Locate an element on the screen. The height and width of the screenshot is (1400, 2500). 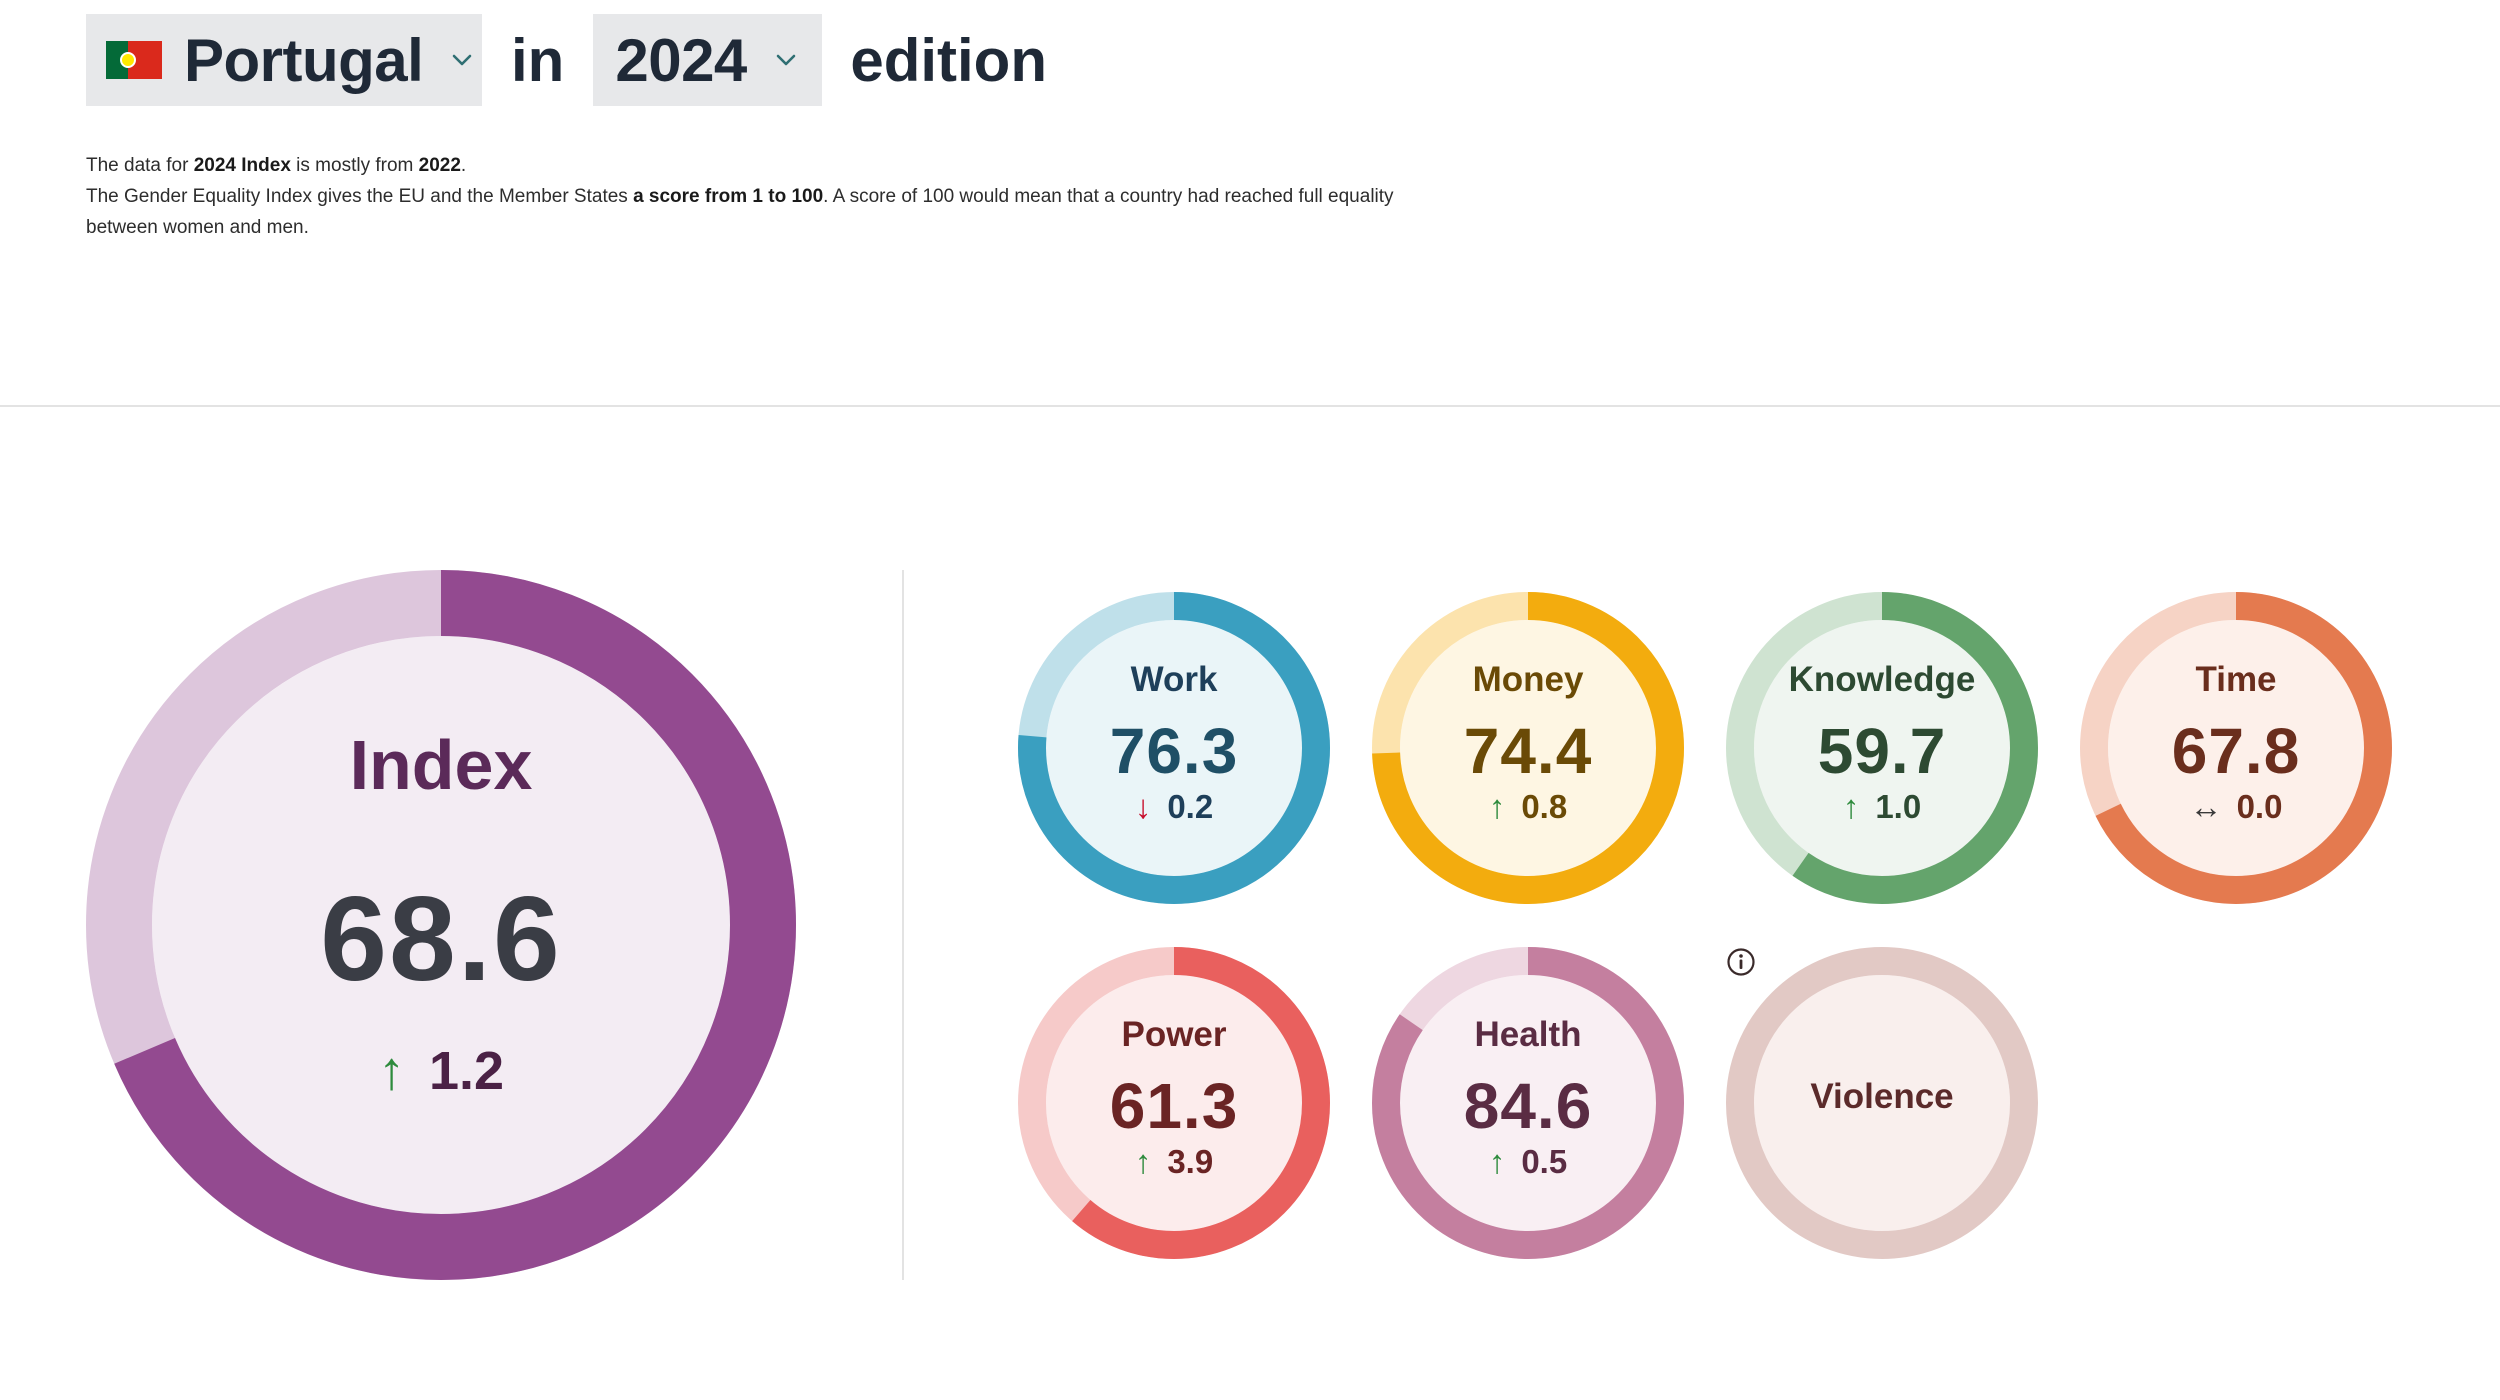
work-change-value: 0.2 is located at coordinates (1190, 806).